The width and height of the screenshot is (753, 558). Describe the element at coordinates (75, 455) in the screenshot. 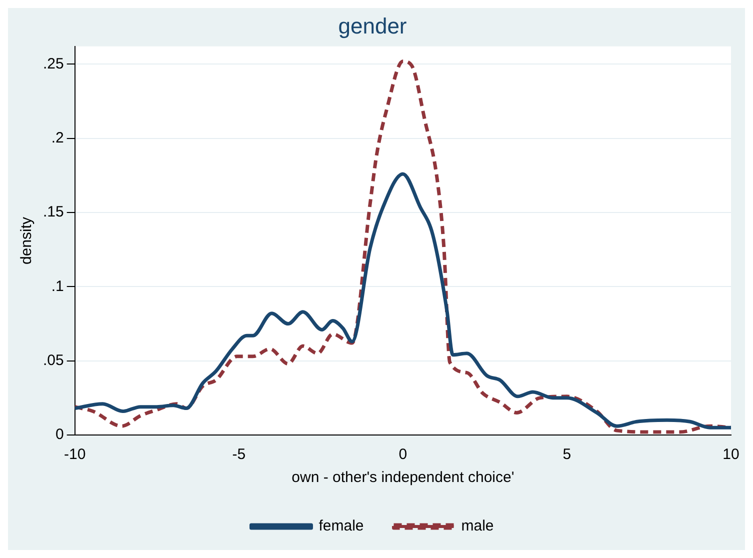

I see `x-tick-label: -10` at that location.